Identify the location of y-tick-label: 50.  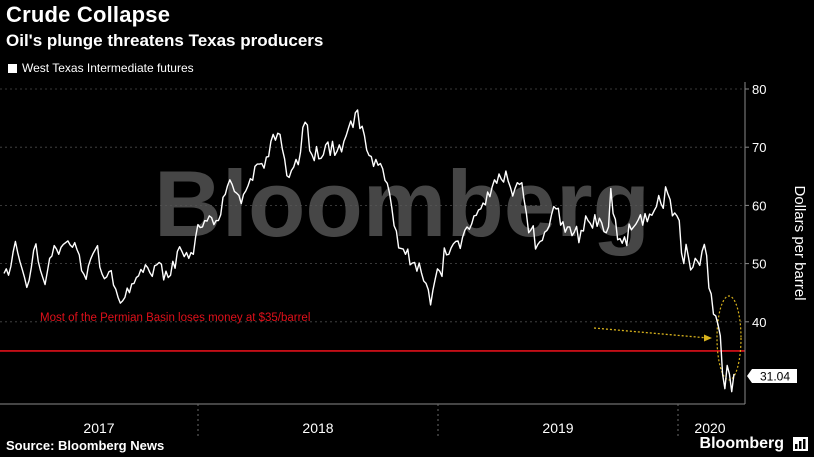
(759, 264).